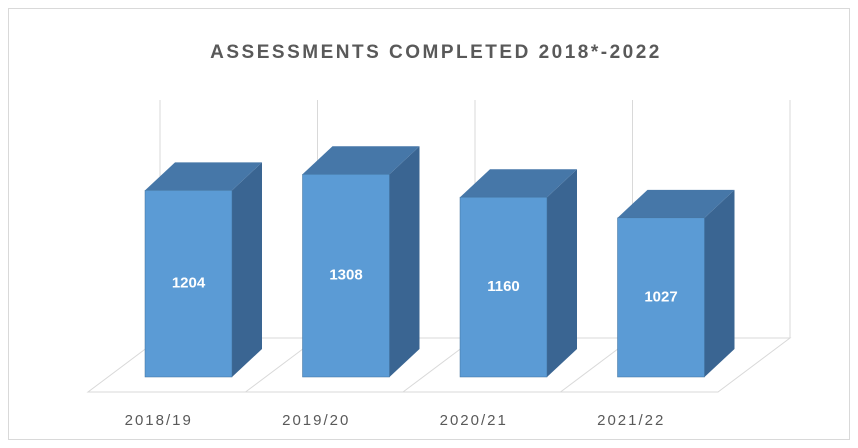 The width and height of the screenshot is (858, 448). I want to click on data-label: 1160, so click(503, 286).